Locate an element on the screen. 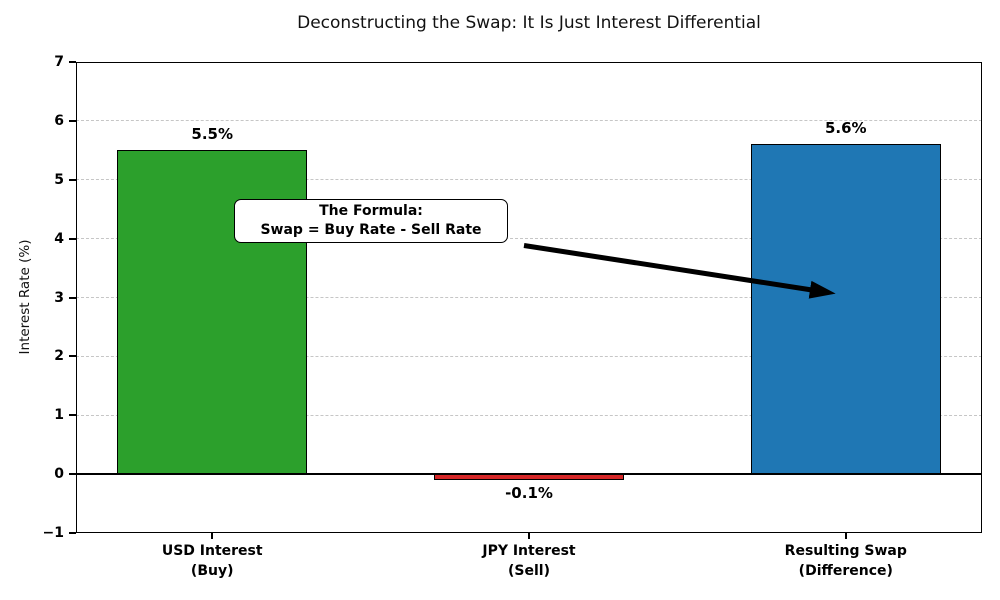 The height and width of the screenshot is (600, 1000). y-tick-label: 7 is located at coordinates (59, 62).